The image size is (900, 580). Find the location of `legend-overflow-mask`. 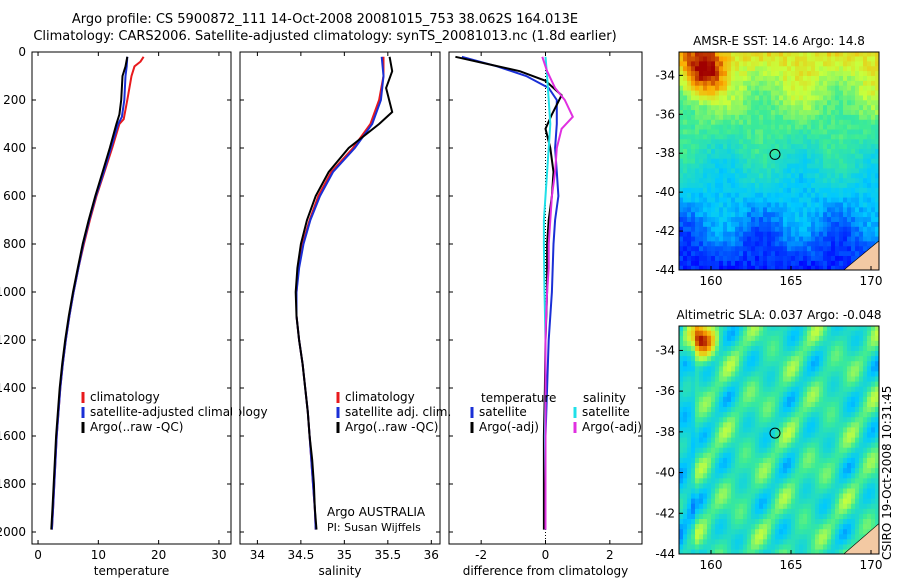

legend-overflow-mask is located at coordinates (235, 415).